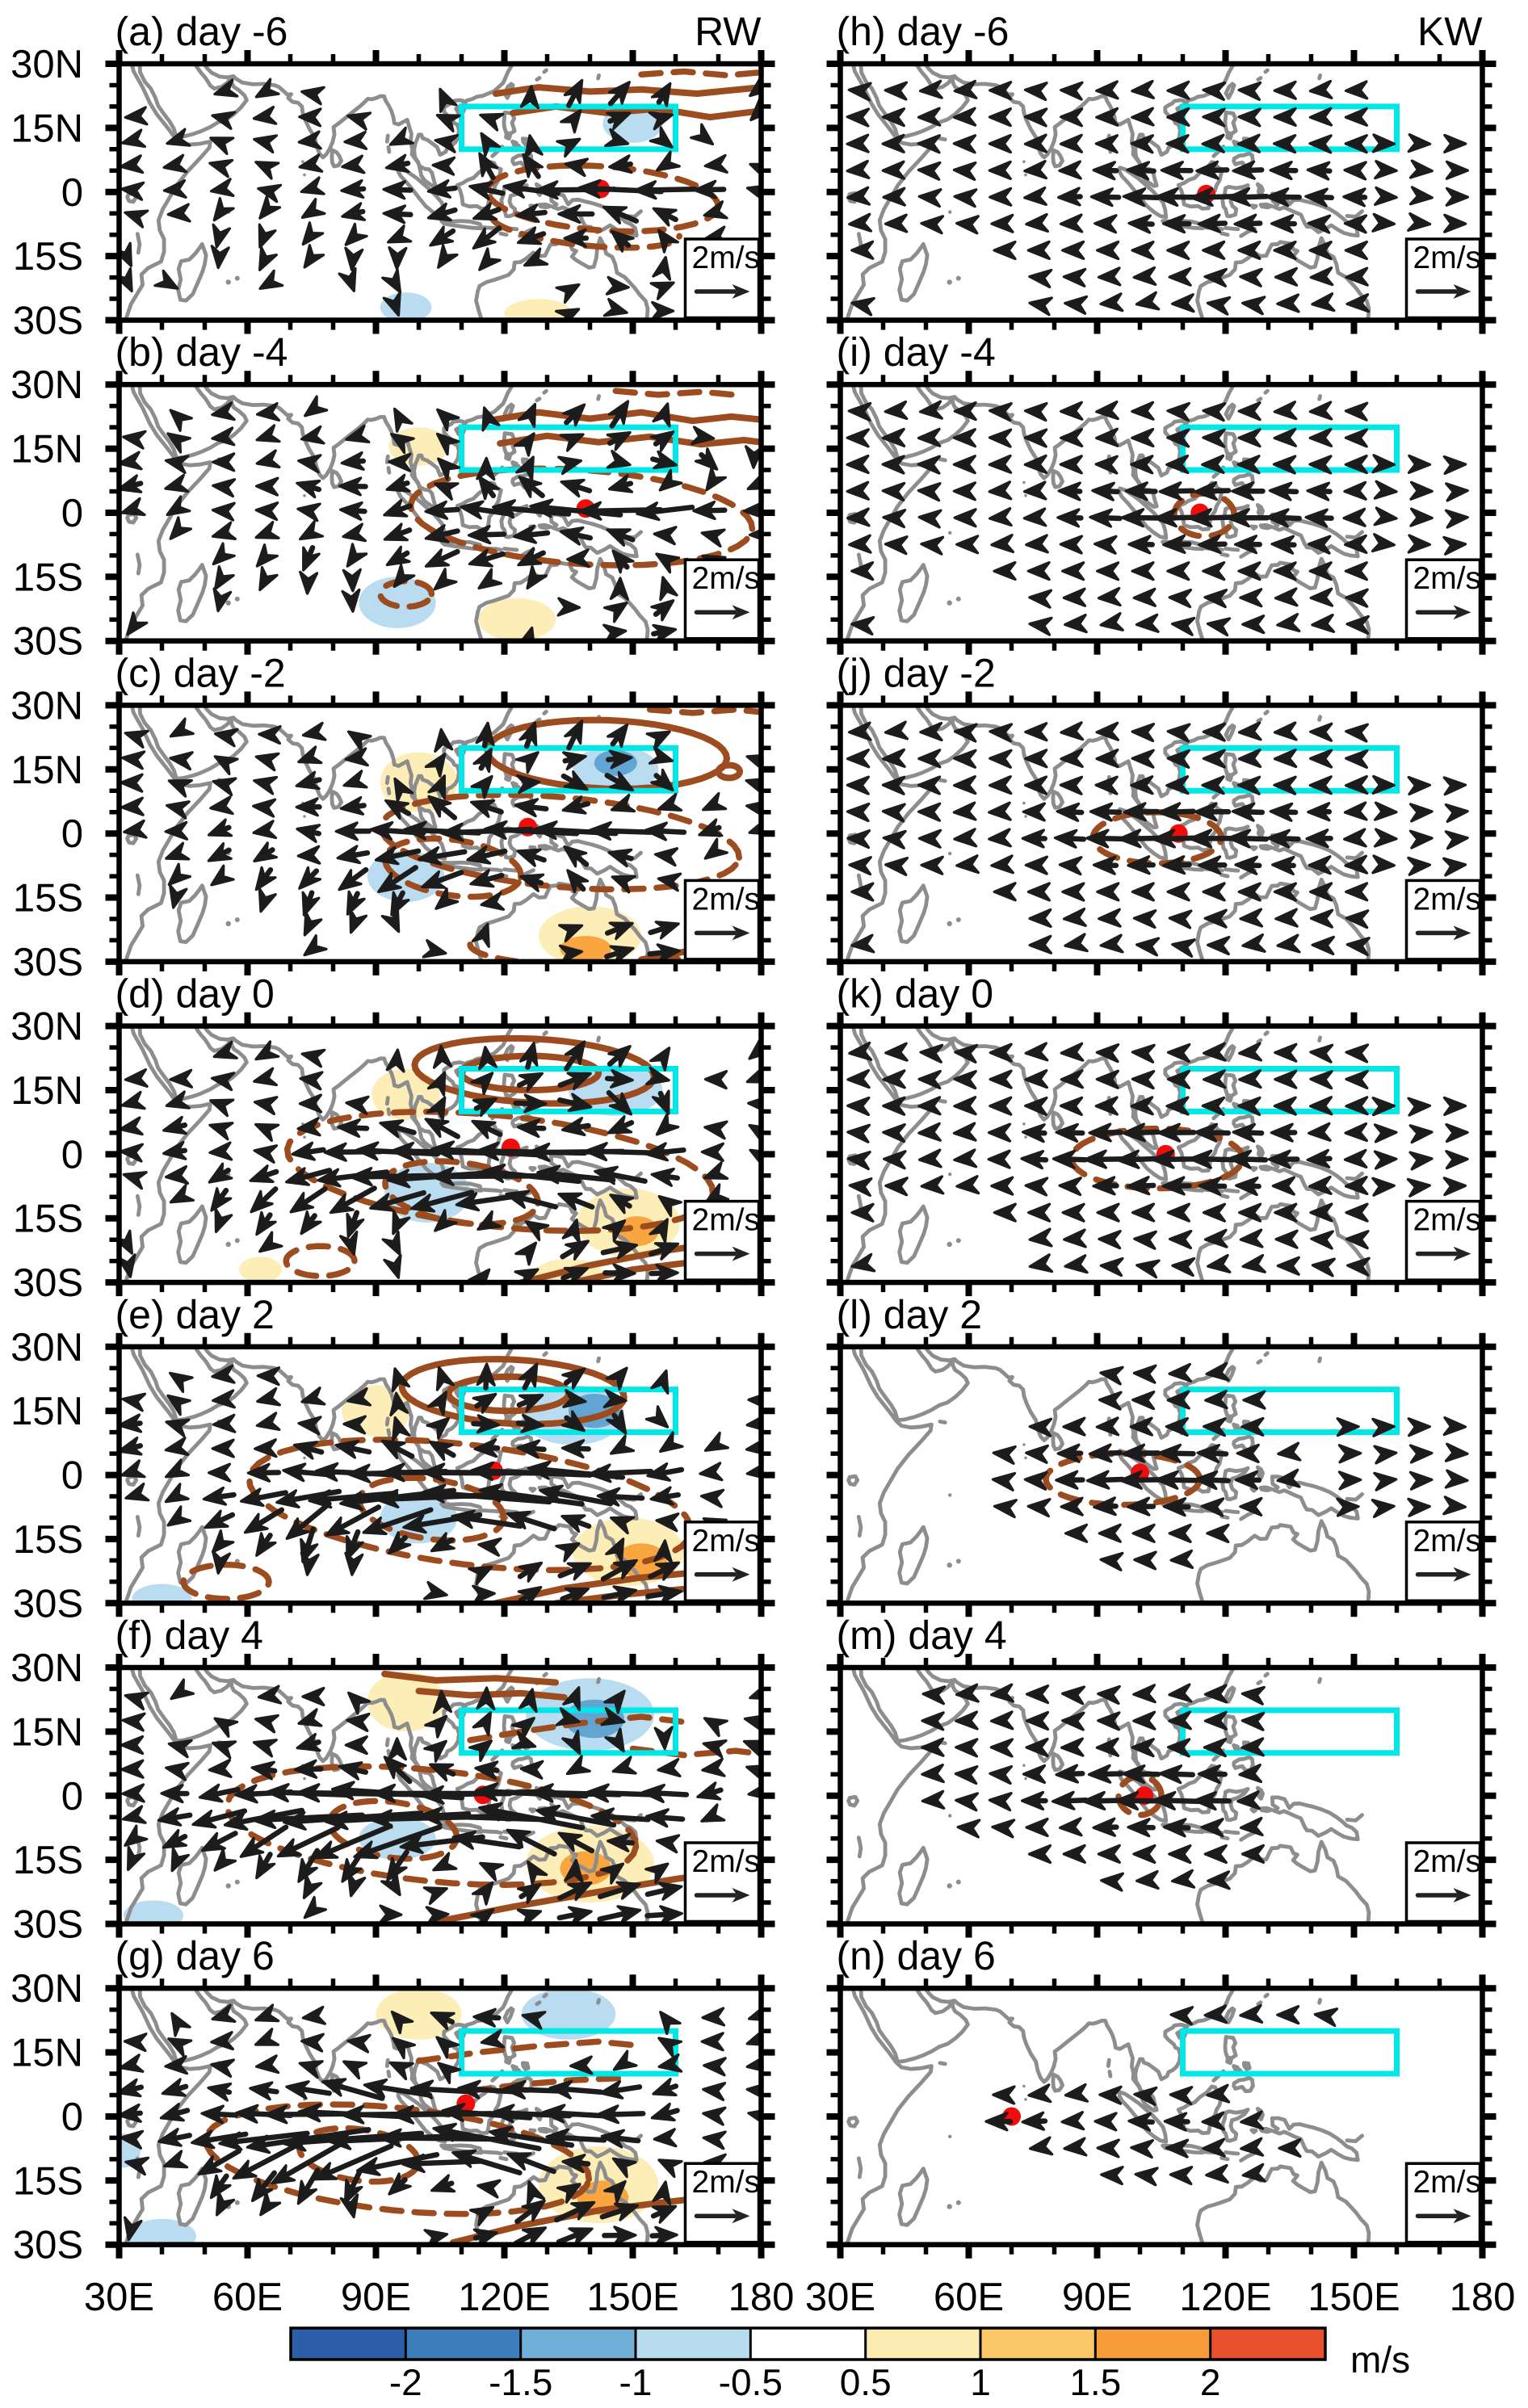  I want to click on svg-text: (h) day -6, so click(924, 31).